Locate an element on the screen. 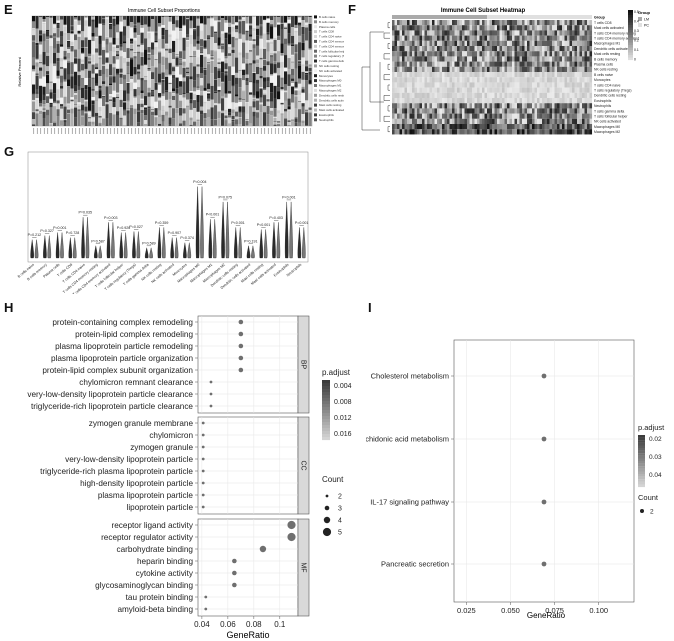 This screenshot has width=674, height=641. color-scale-tick: 0.1 is located at coordinates (636, 50).